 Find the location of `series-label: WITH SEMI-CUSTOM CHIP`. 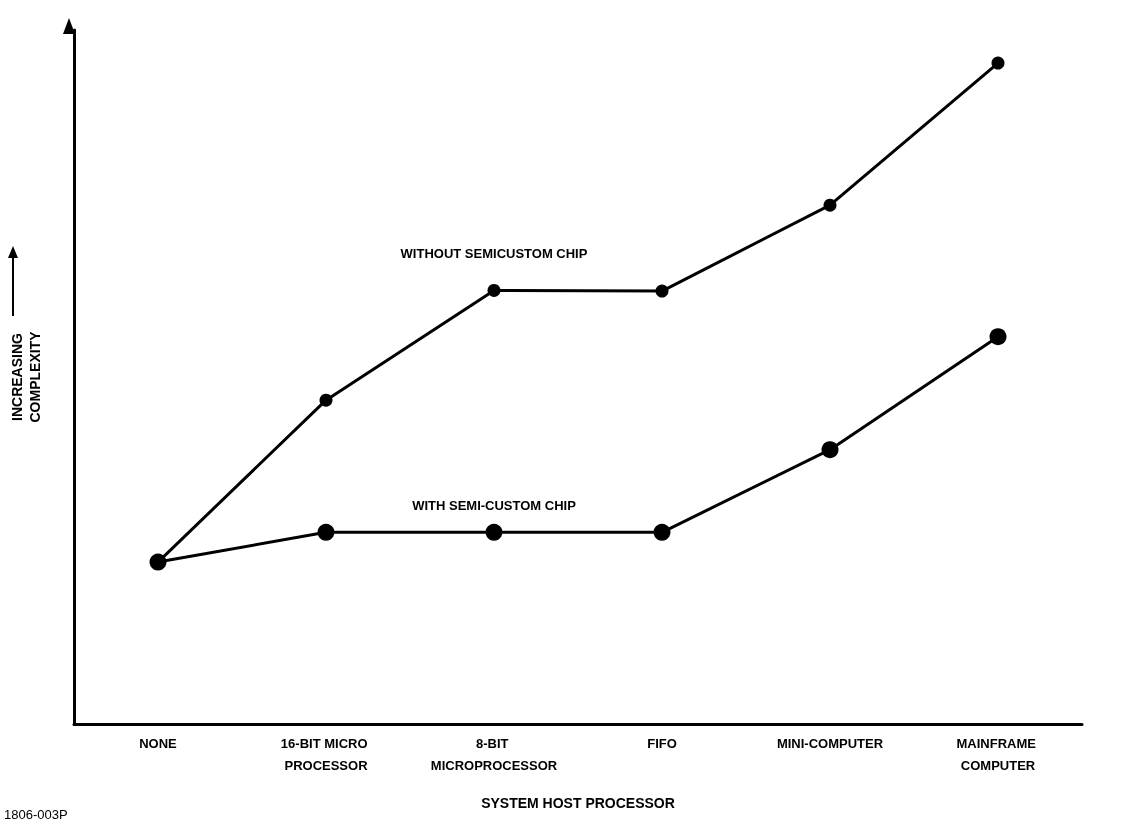

series-label: WITH SEMI-CUSTOM CHIP is located at coordinates (494, 505).